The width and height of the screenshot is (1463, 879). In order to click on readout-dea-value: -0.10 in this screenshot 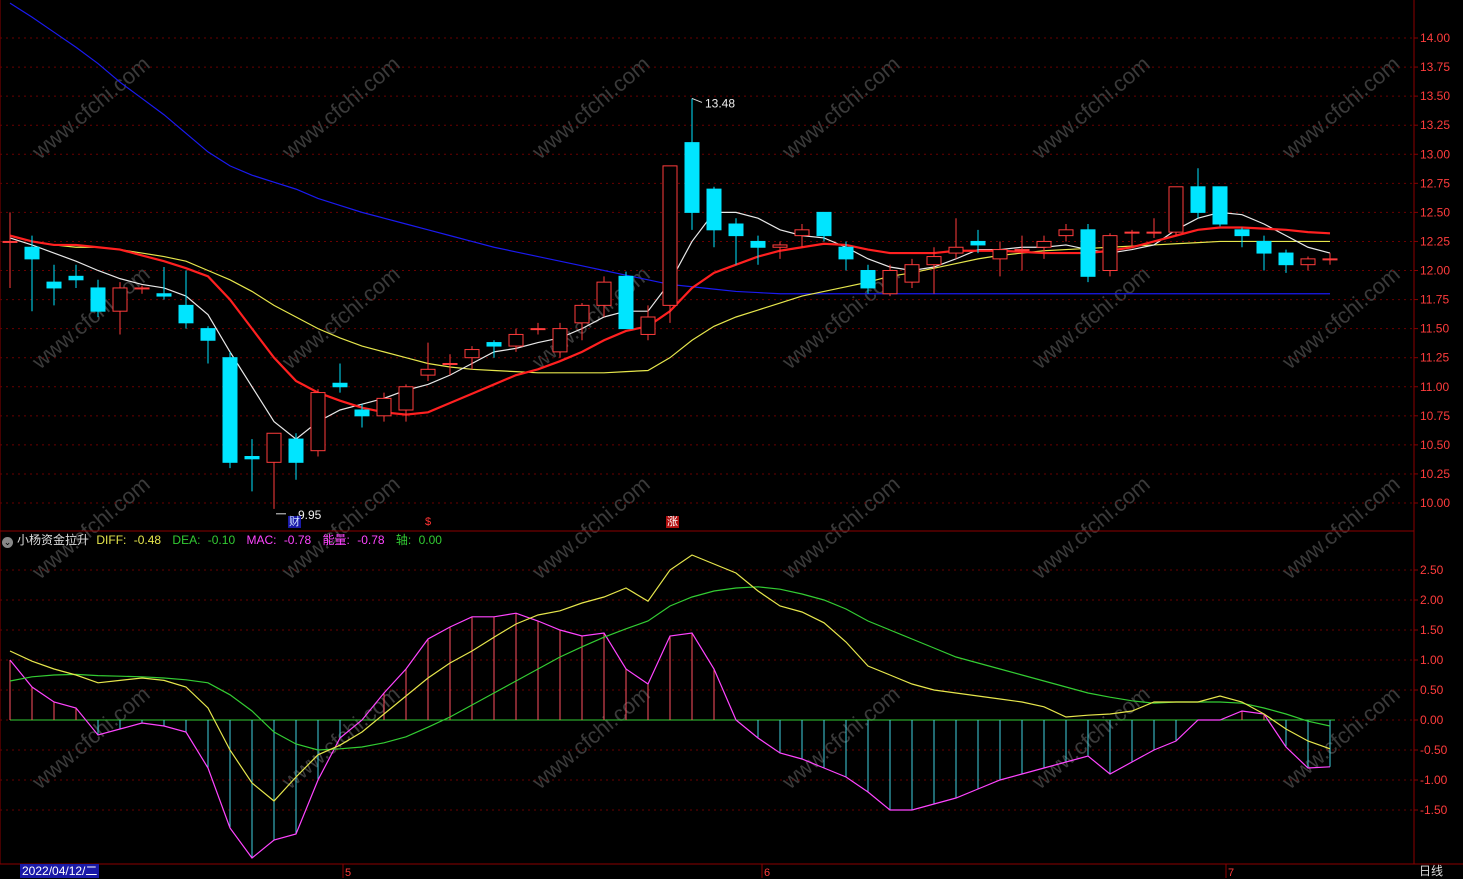, I will do `click(221, 540)`.